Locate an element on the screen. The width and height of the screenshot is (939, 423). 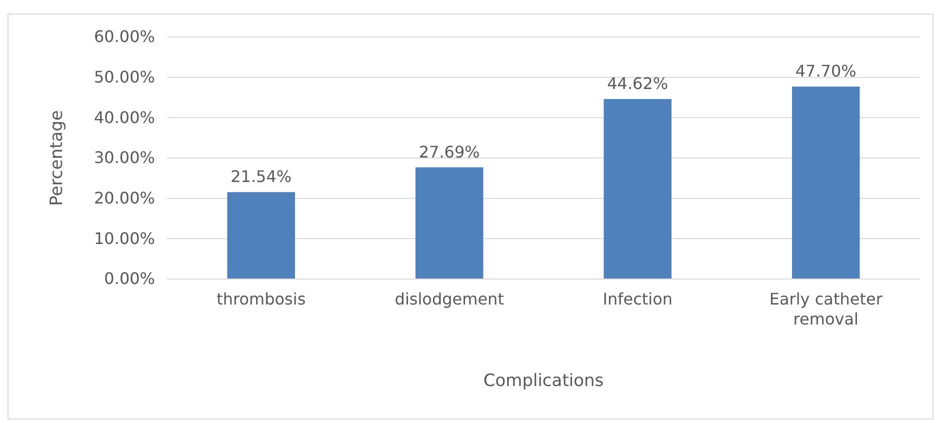
data-label: 44.62% is located at coordinates (637, 84).